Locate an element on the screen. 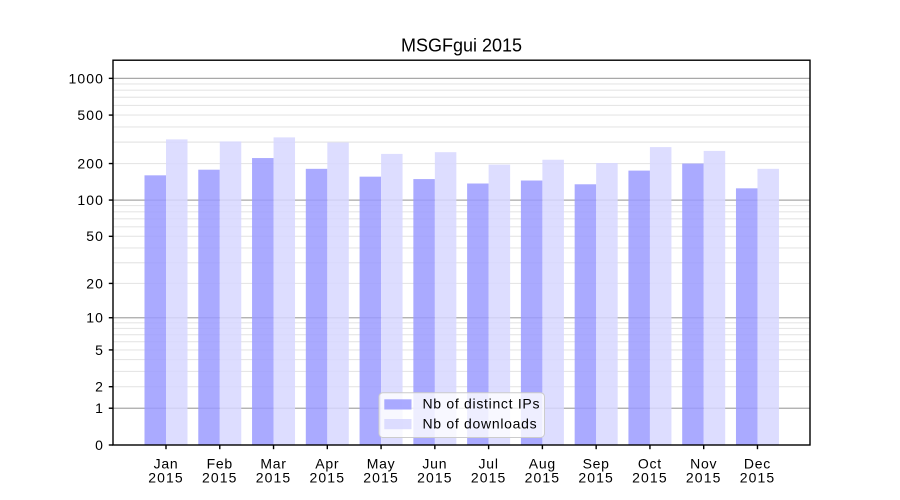  svg-text: Oct is located at coordinates (650, 463).